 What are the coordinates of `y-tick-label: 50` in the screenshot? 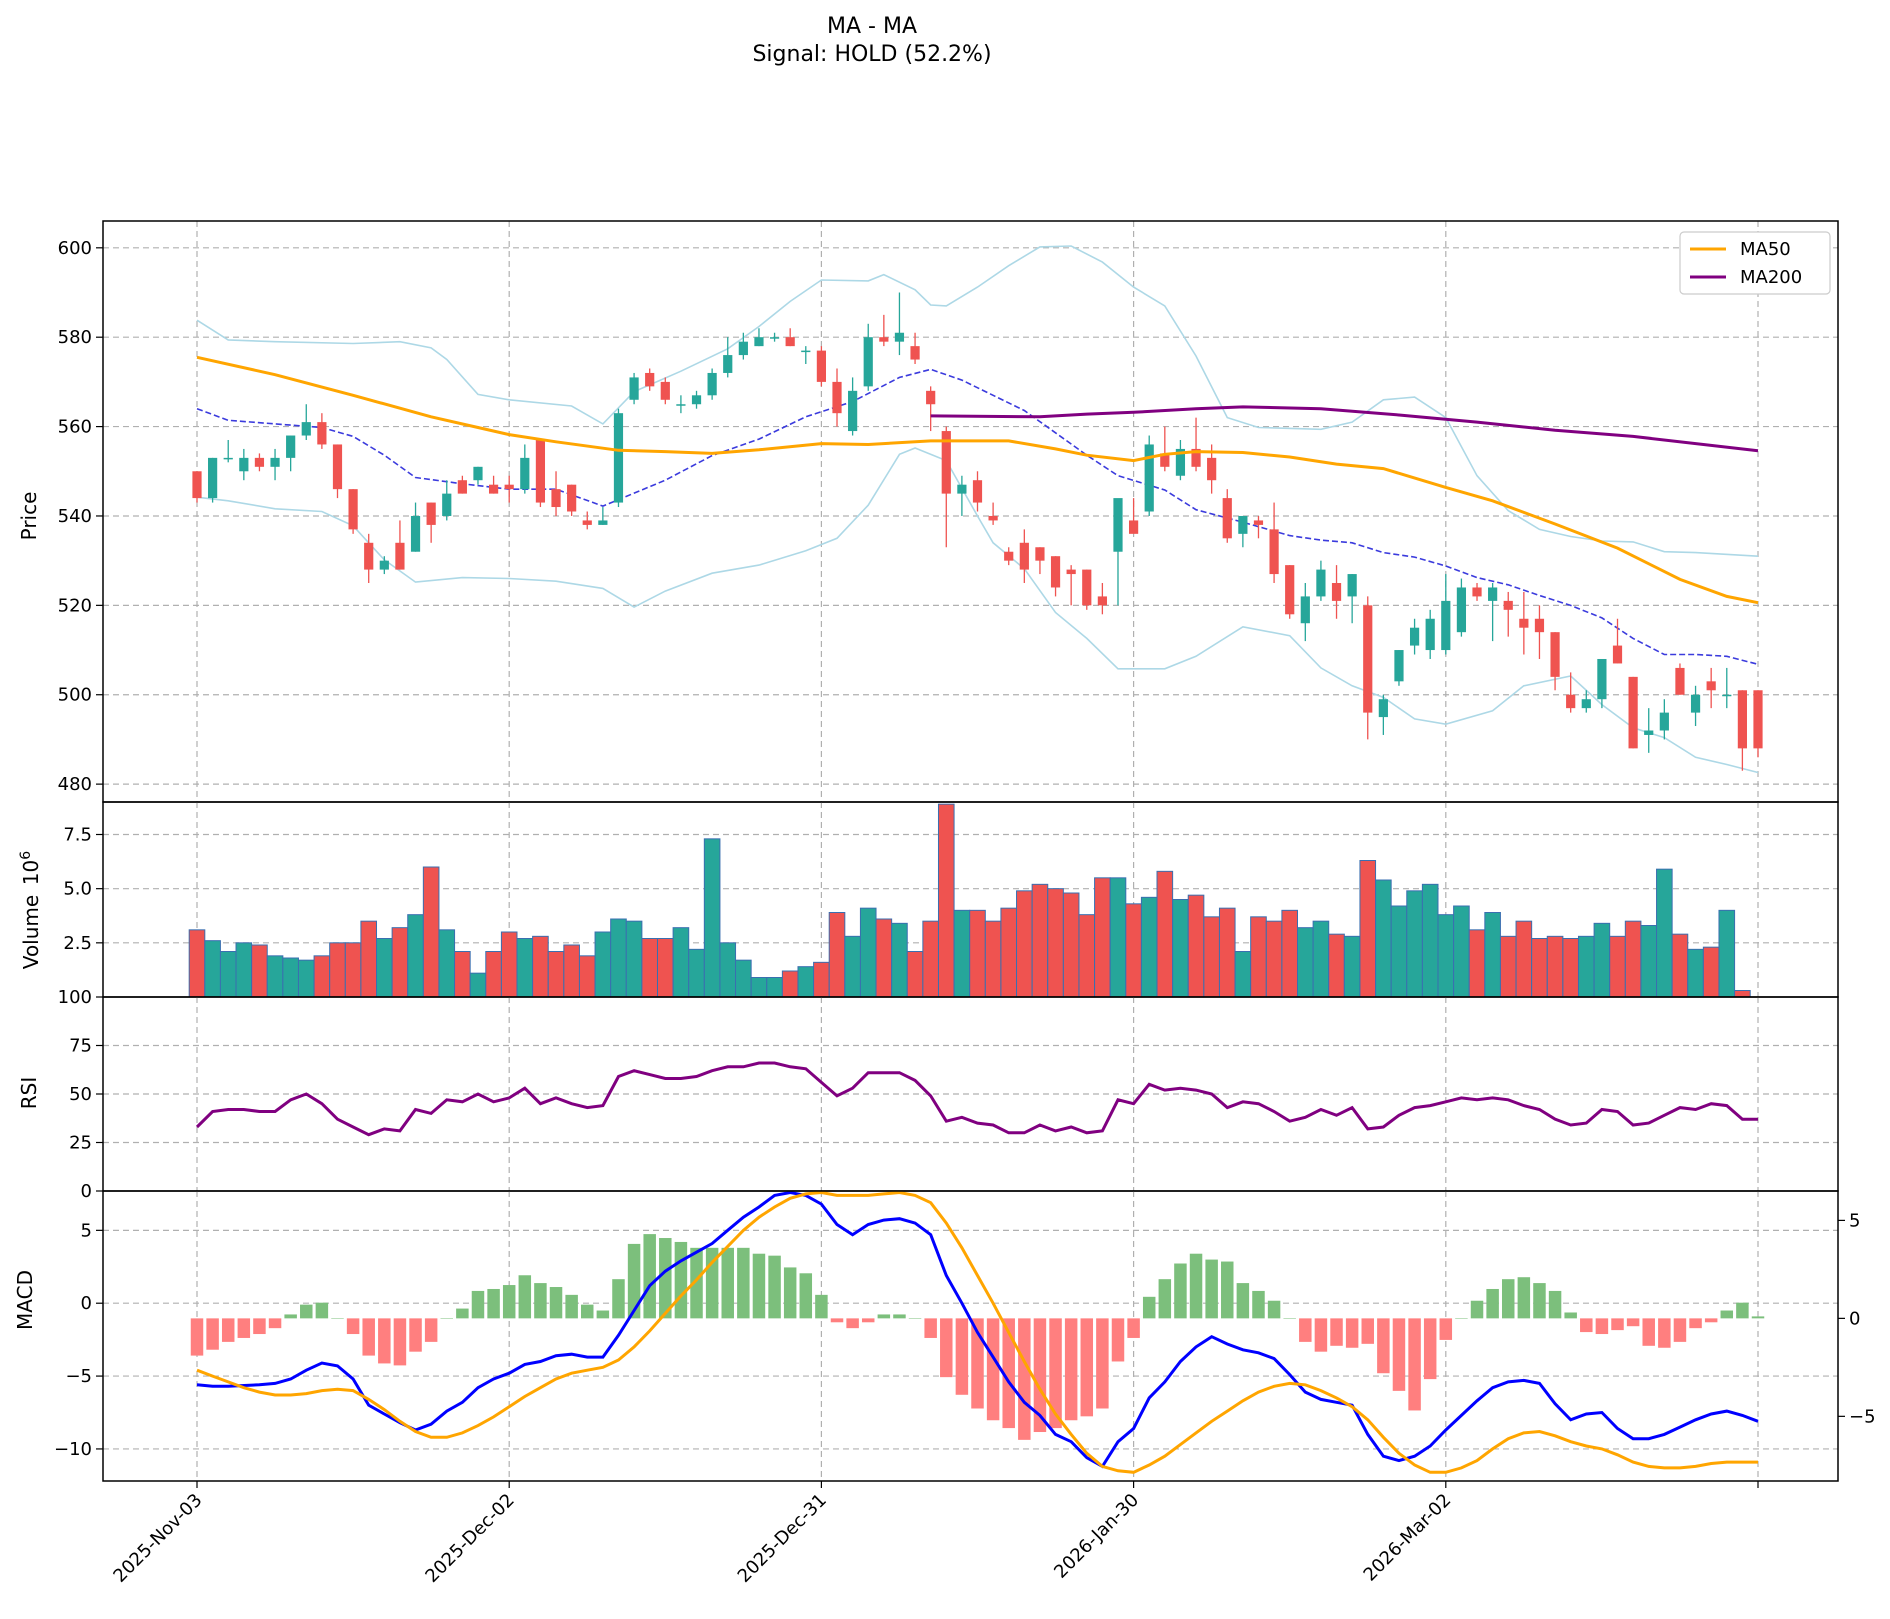 It's located at (80, 1094).